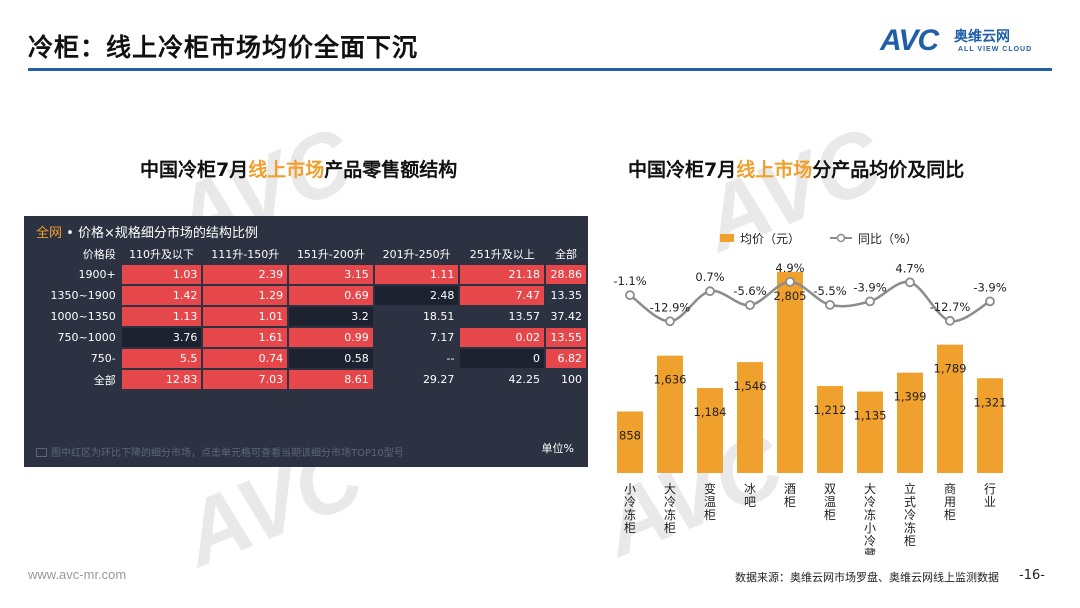  I want to click on row-label: 1000~1350, so click(83, 316).